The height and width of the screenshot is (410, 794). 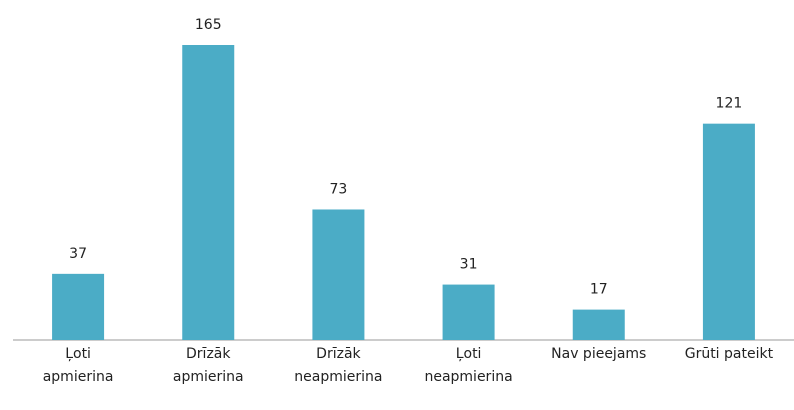 I want to click on x-tick-label: Drīzāk apmierina, so click(x=208, y=365).